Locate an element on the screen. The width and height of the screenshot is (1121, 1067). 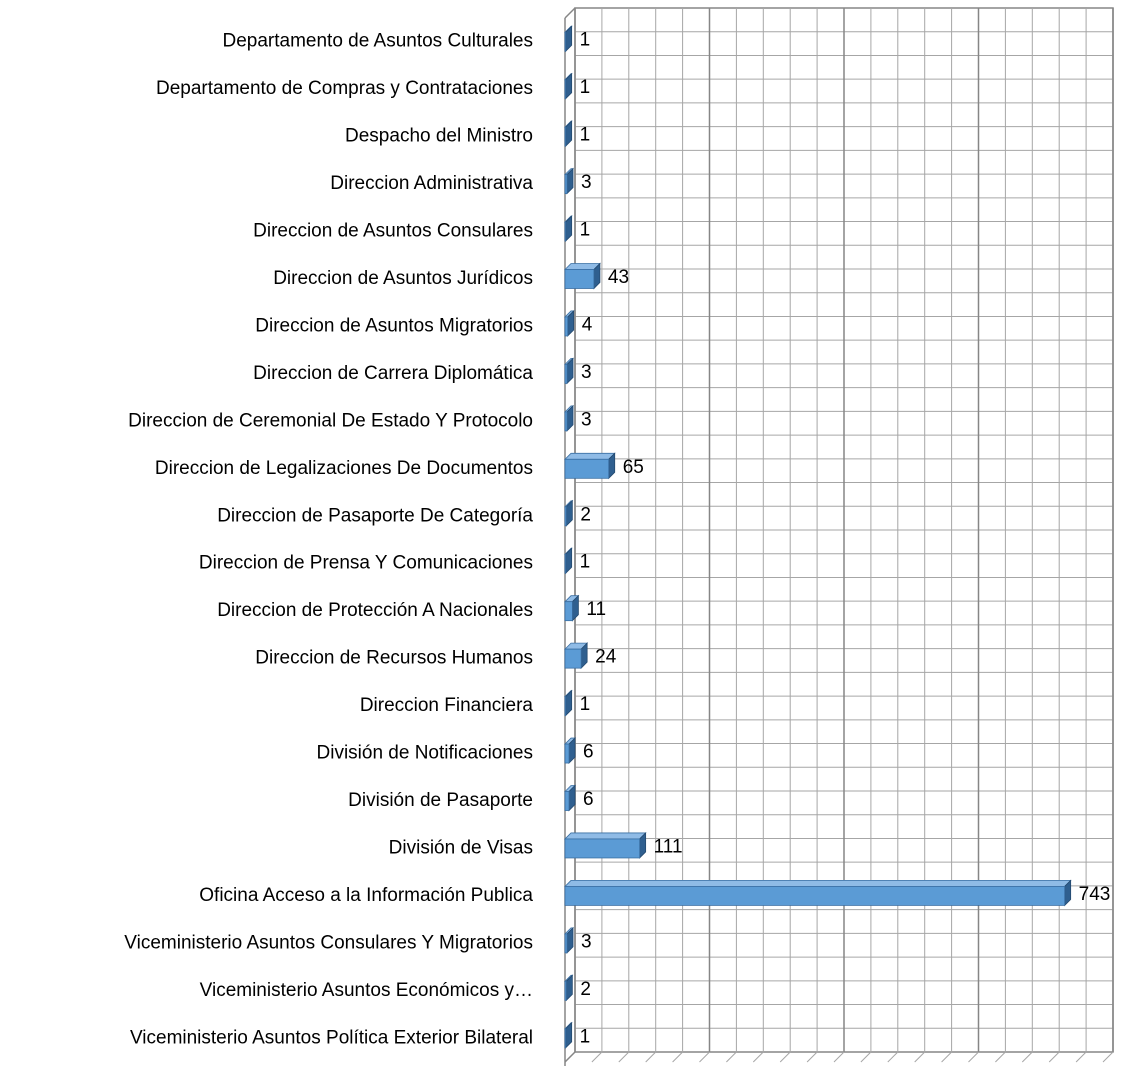
y-tick-label: Direccion de Recursos Humanos is located at coordinates (394, 658).